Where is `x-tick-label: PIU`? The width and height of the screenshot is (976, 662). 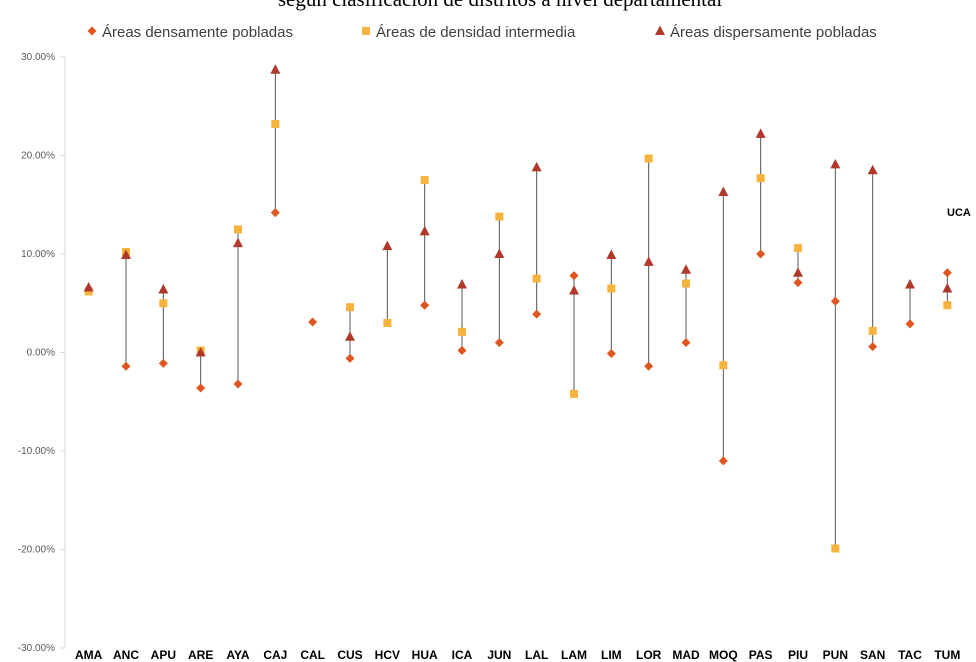
x-tick-label: PIU is located at coordinates (798, 655).